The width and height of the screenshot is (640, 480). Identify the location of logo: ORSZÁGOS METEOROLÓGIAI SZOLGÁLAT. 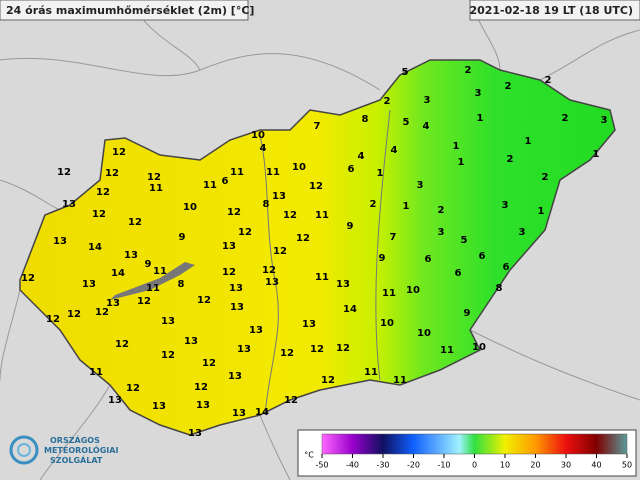
(63, 449).